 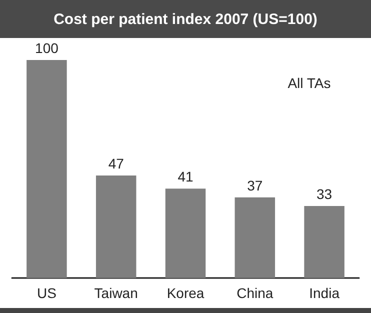 What do you see at coordinates (186, 176) in the screenshot?
I see `data-label: 41` at bounding box center [186, 176].